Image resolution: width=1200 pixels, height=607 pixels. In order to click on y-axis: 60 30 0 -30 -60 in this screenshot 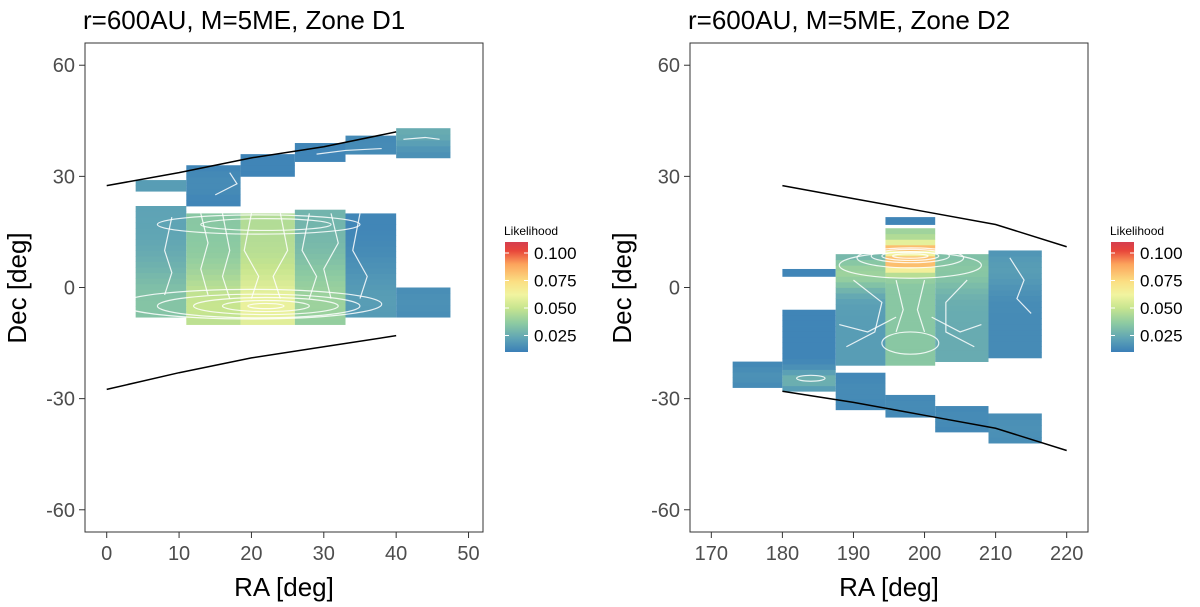, I will do `click(65, 288)`.